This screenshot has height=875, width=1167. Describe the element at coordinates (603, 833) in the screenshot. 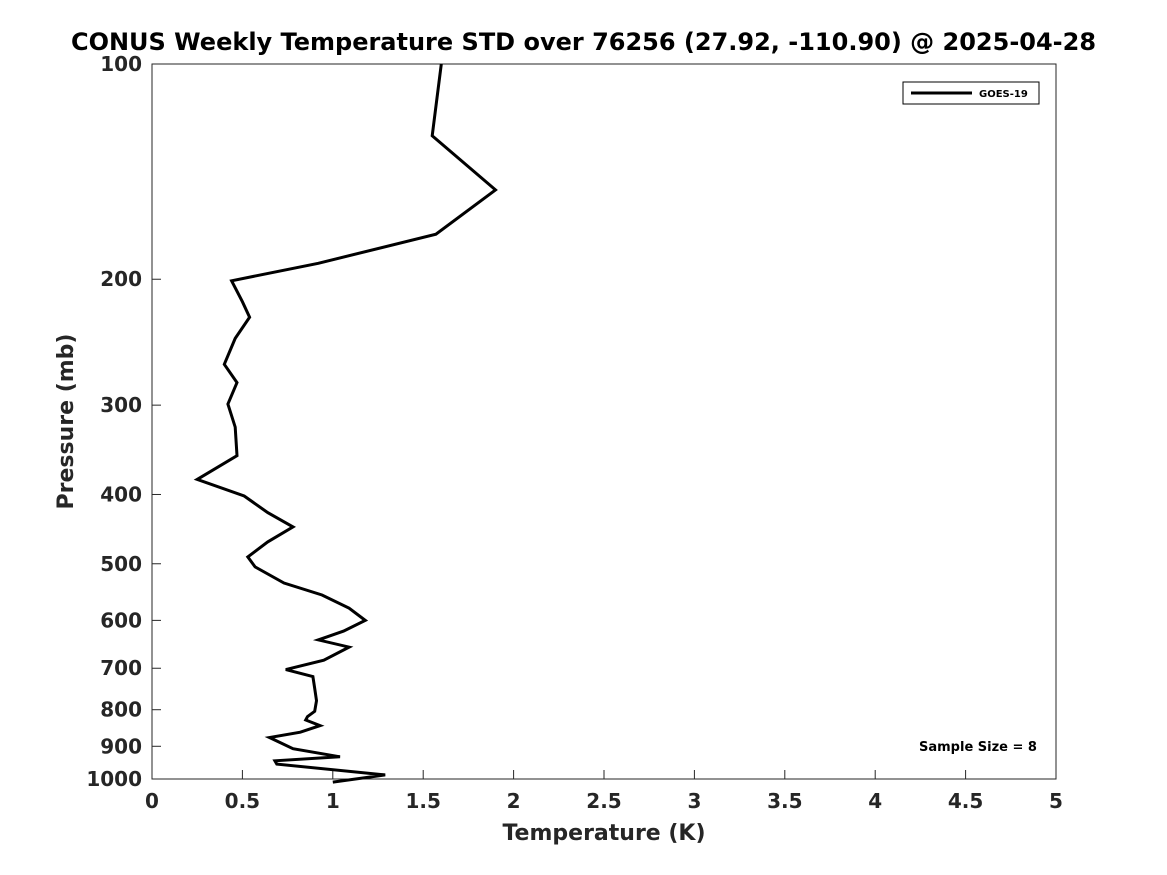

I see `x-axis-label: Temperature (K)` at that location.